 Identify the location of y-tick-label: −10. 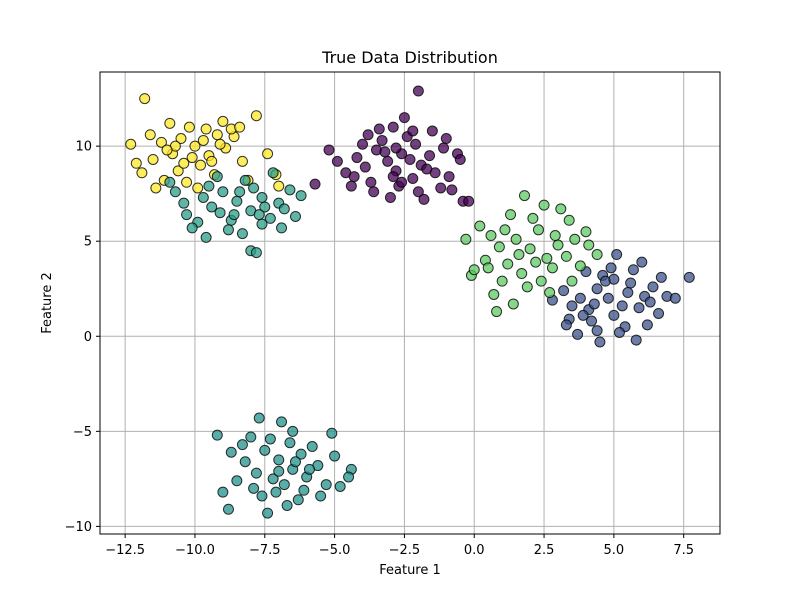
(78, 527).